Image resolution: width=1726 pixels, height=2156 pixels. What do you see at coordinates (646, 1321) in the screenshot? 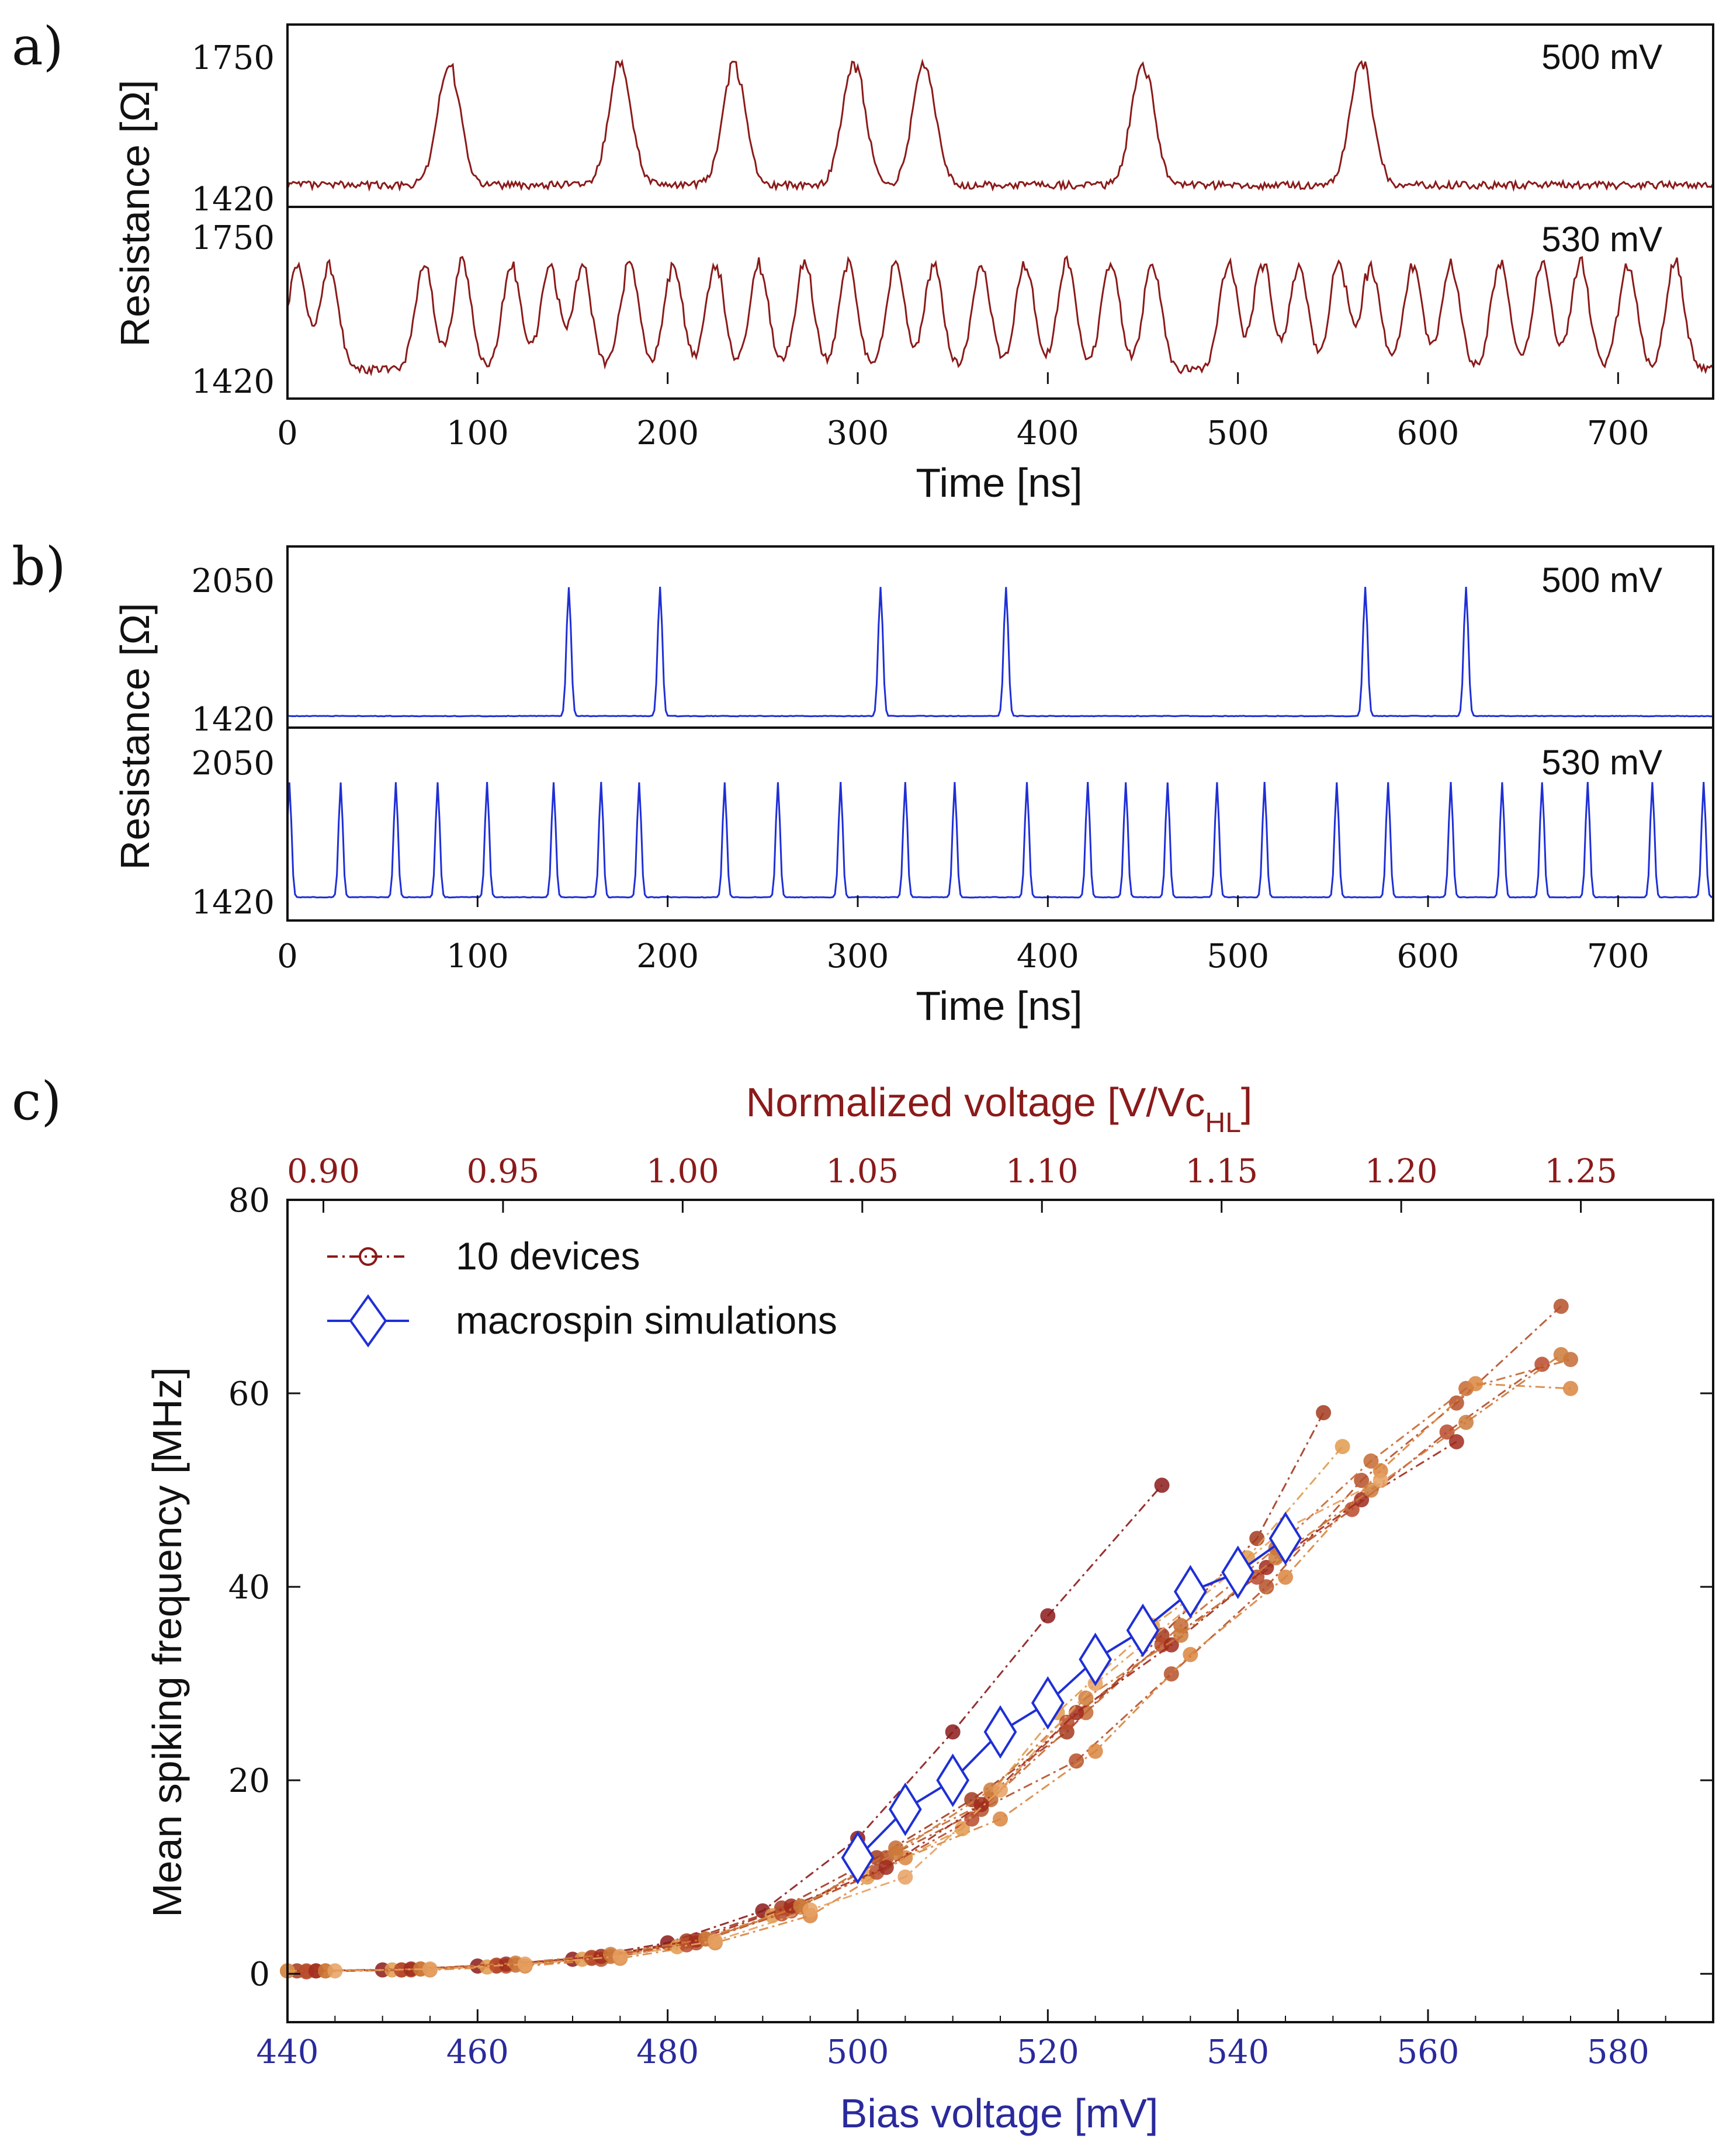
I see `legend-sim-label: macrospin simulations` at bounding box center [646, 1321].